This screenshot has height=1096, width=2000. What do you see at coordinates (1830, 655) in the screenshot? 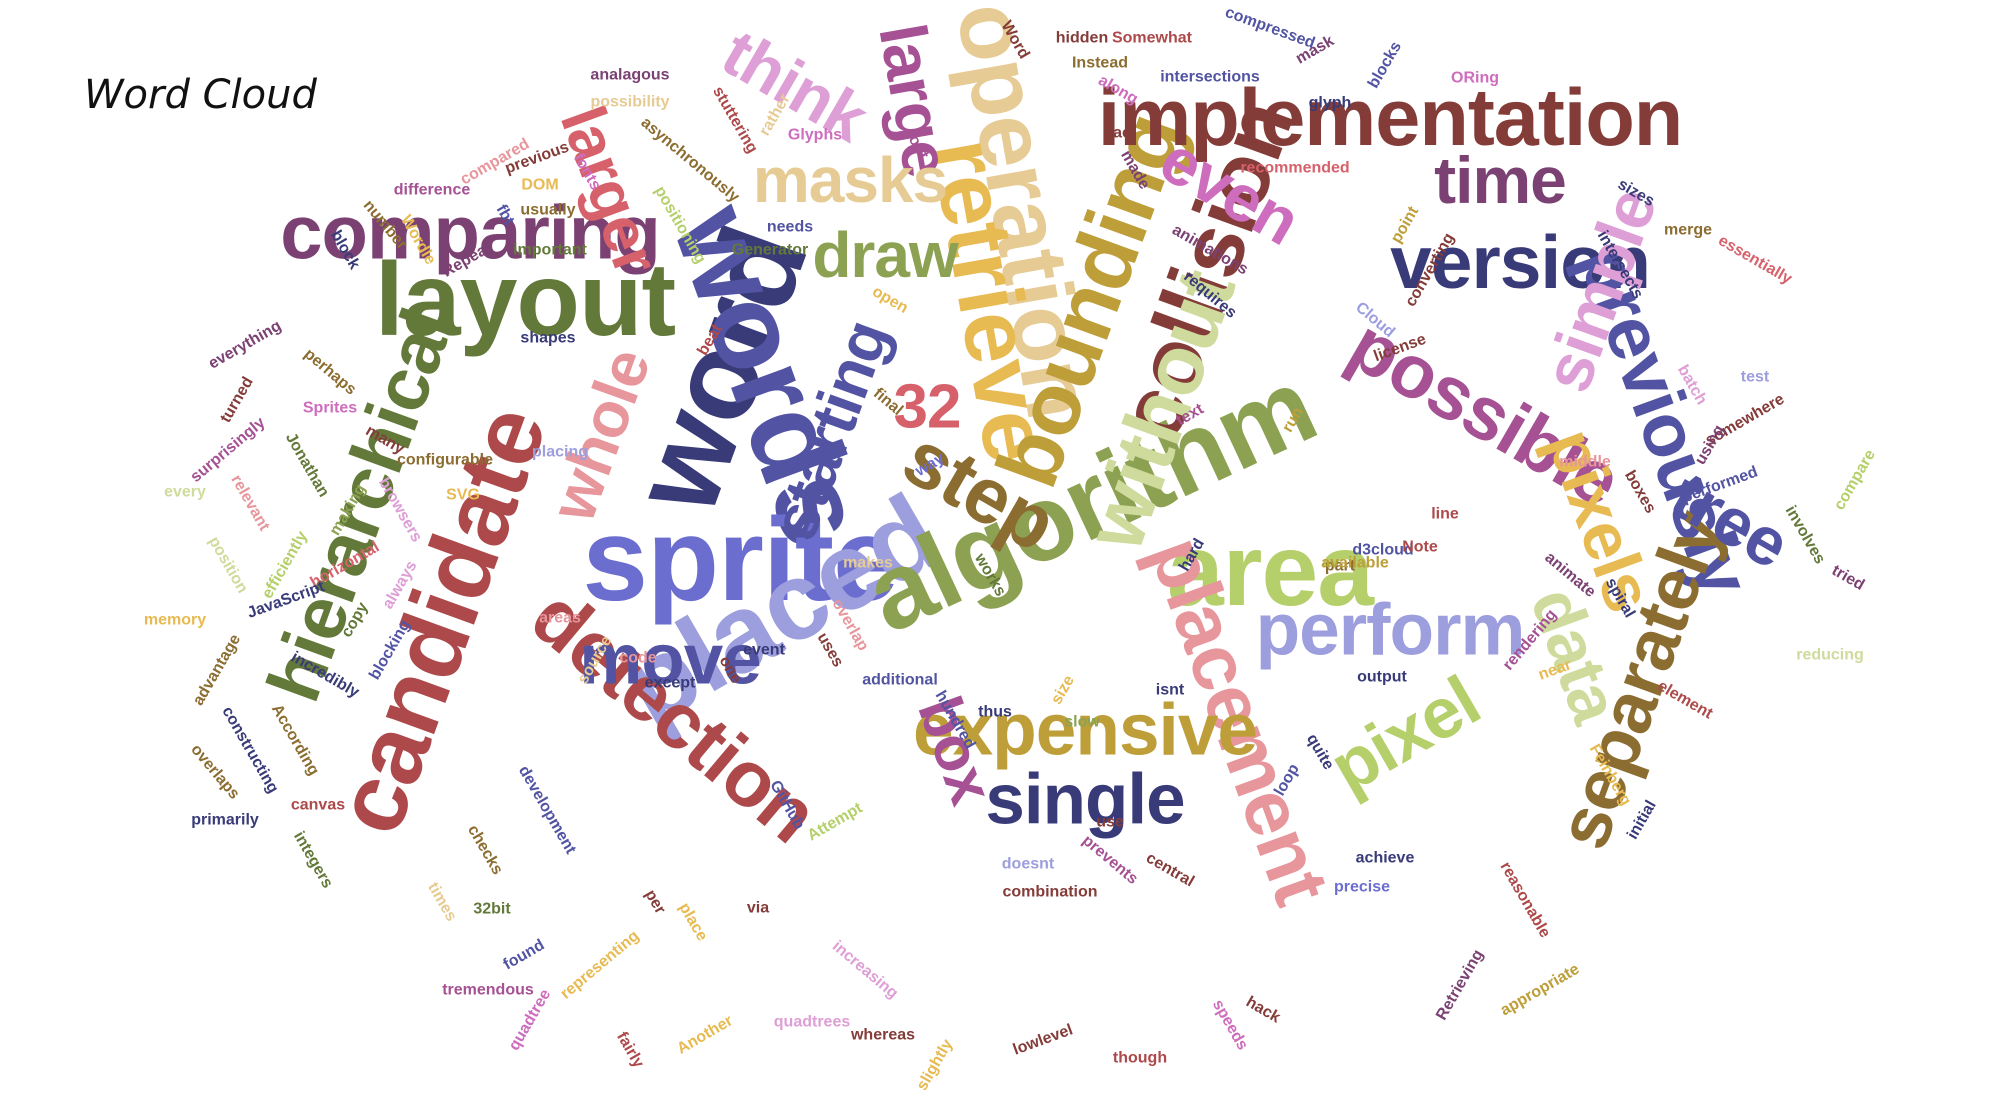
I see `cloud-word-reducing: reducing` at bounding box center [1830, 655].